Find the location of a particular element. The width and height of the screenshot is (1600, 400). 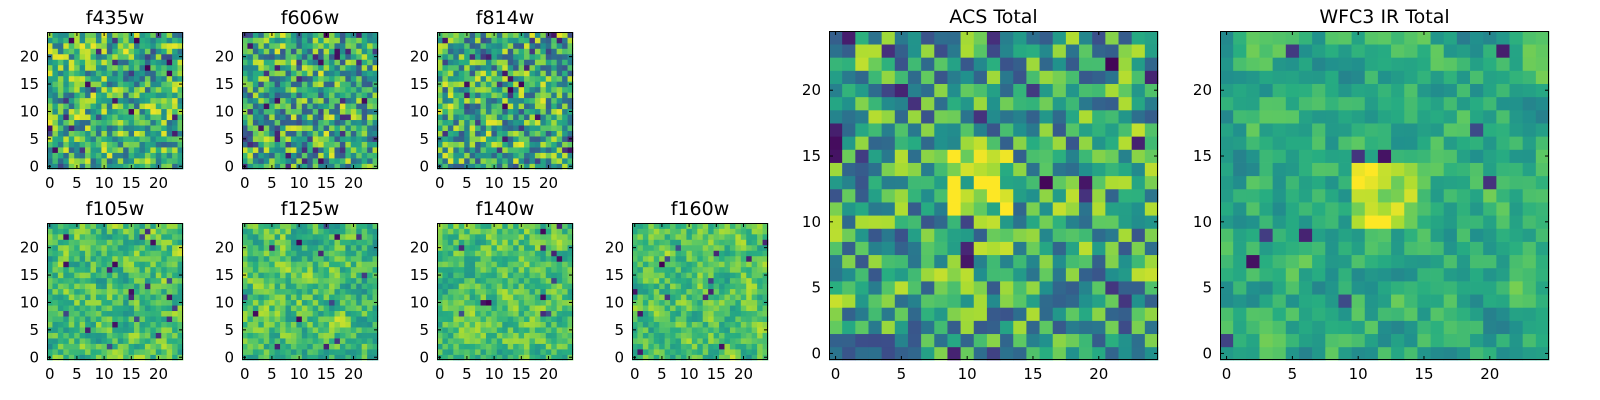

x-tick-label: 0 is located at coordinates (635, 374).